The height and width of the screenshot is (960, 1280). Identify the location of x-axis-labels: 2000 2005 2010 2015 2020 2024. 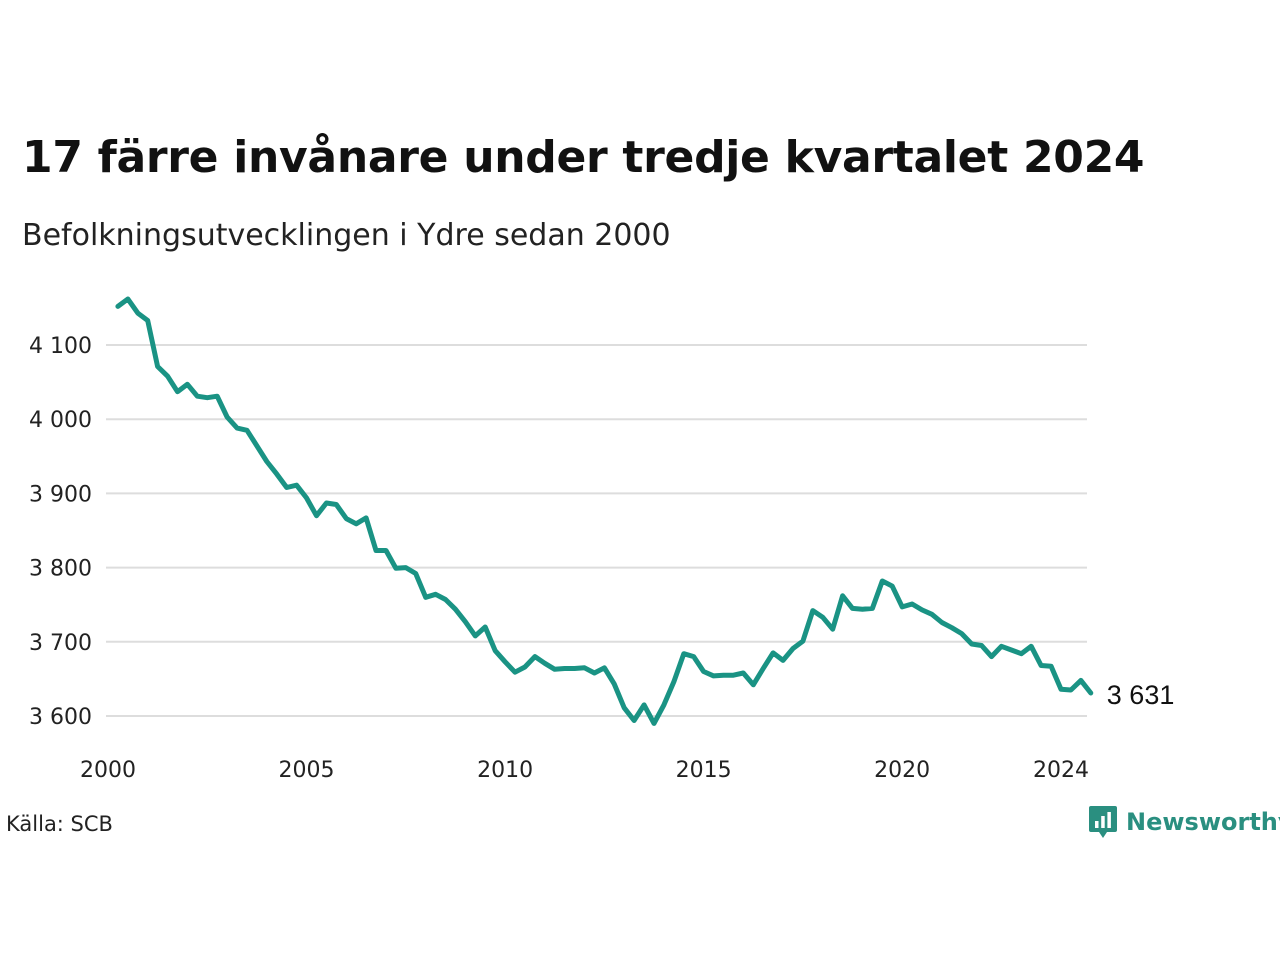
(584, 770).